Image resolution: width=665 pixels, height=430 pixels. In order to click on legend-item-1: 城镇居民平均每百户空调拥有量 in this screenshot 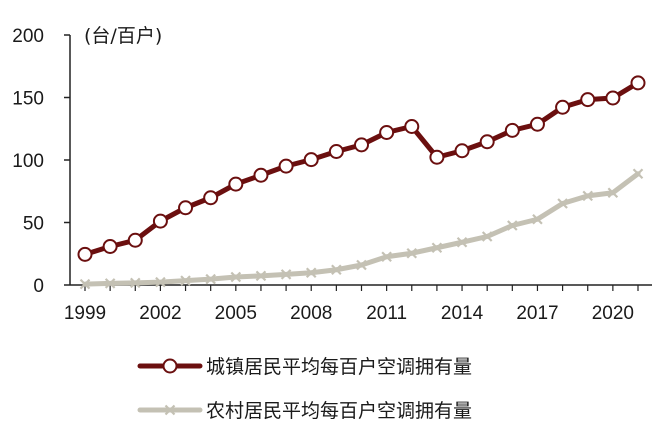, I will do `click(304, 367)`.